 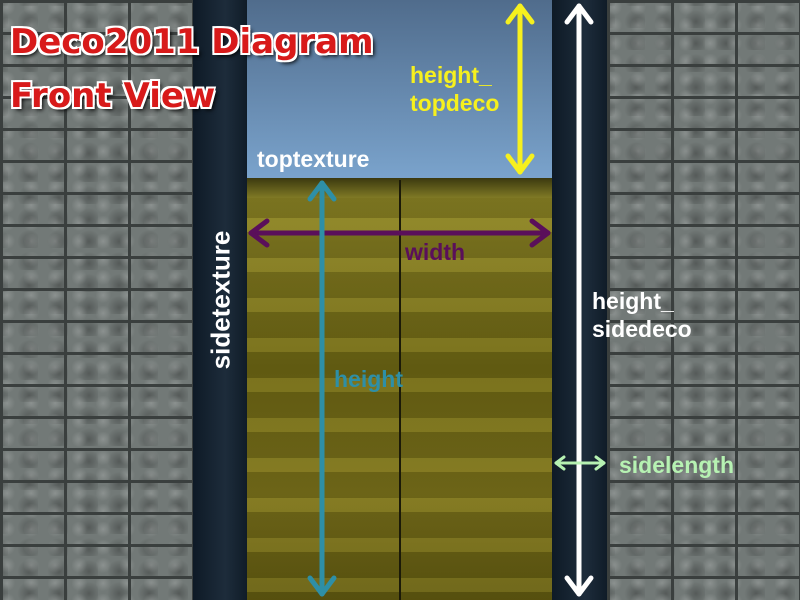 What do you see at coordinates (579, 300) in the screenshot?
I see `height-sidedeco-arrow` at bounding box center [579, 300].